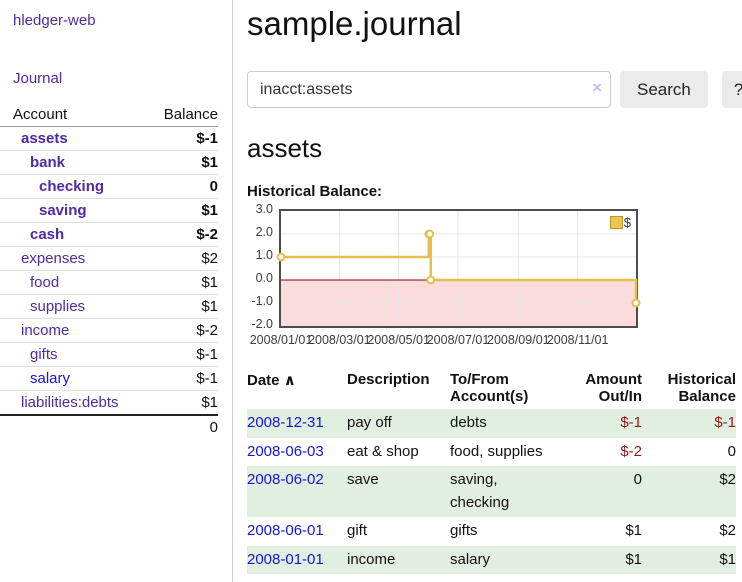 The image size is (742, 582). I want to click on sidebar-account-liabilities-debts: liabilities:debts, so click(70, 402).